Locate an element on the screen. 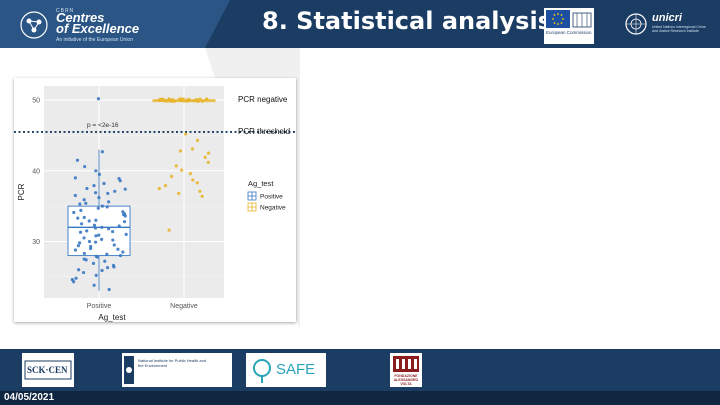  y-axis-label: PCR is located at coordinates (21, 191).